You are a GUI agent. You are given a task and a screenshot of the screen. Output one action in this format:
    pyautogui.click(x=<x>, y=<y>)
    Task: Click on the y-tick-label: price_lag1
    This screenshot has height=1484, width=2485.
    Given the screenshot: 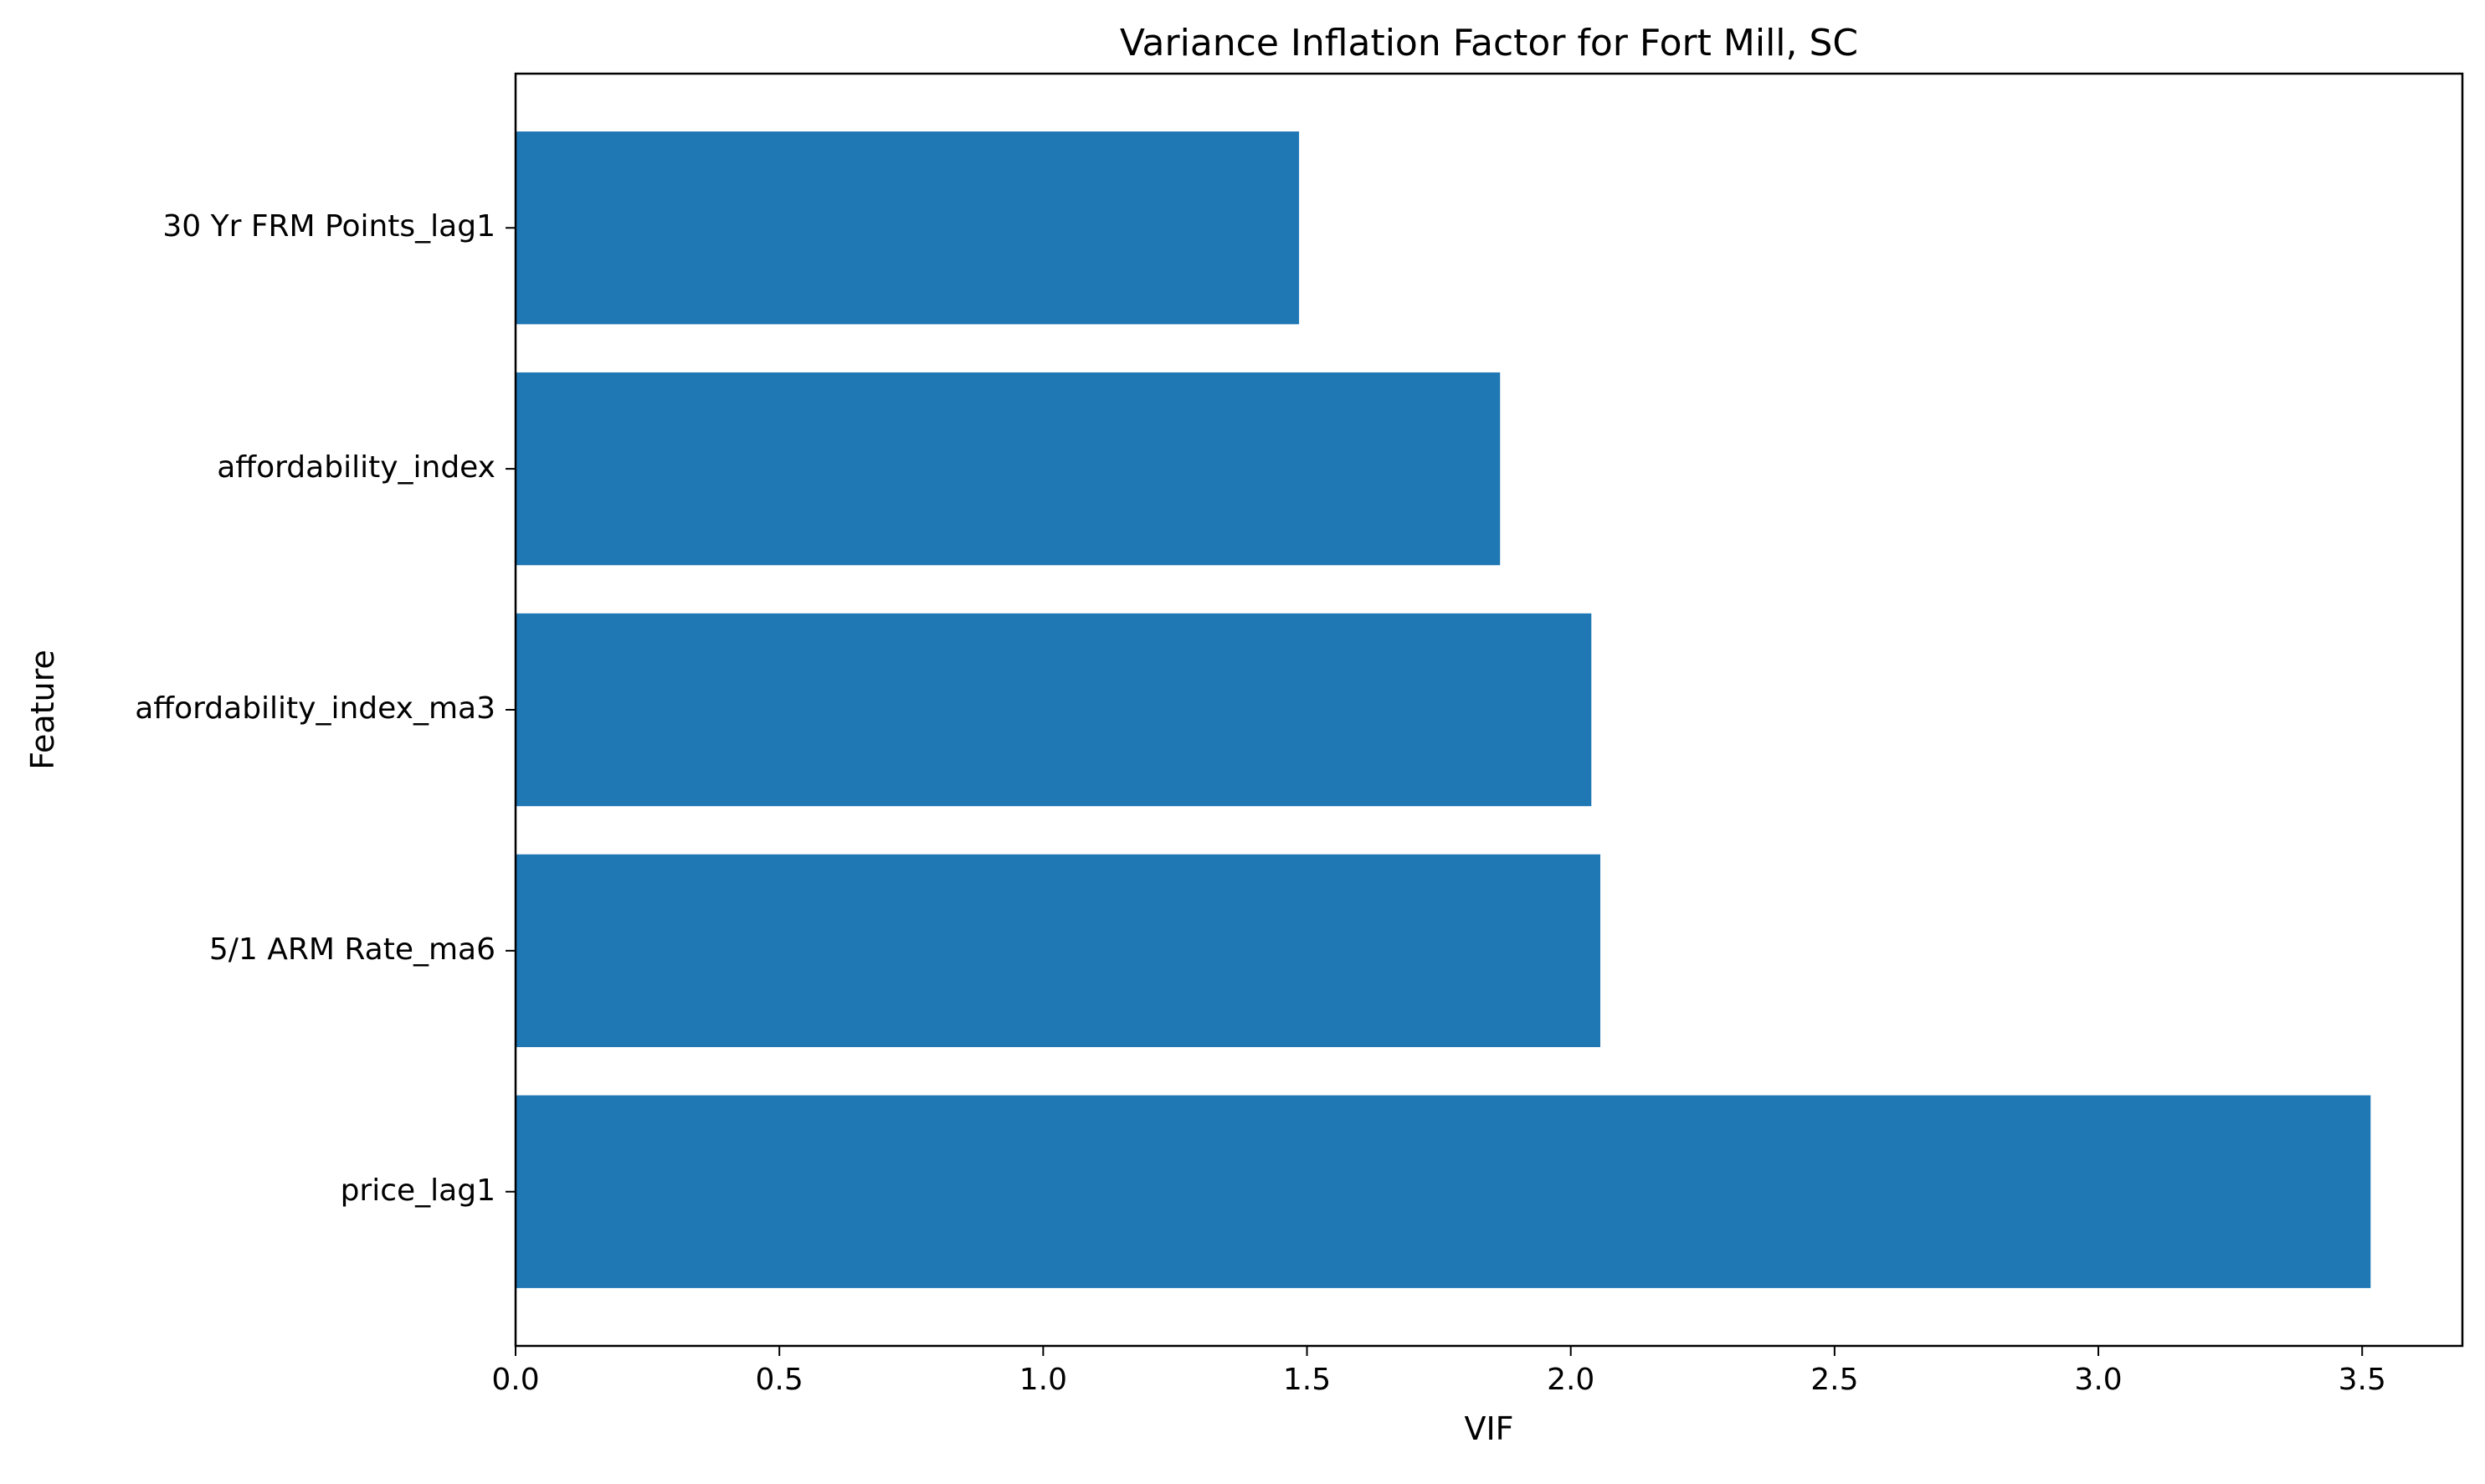 What is the action you would take?
    pyautogui.click(x=418, y=1190)
    